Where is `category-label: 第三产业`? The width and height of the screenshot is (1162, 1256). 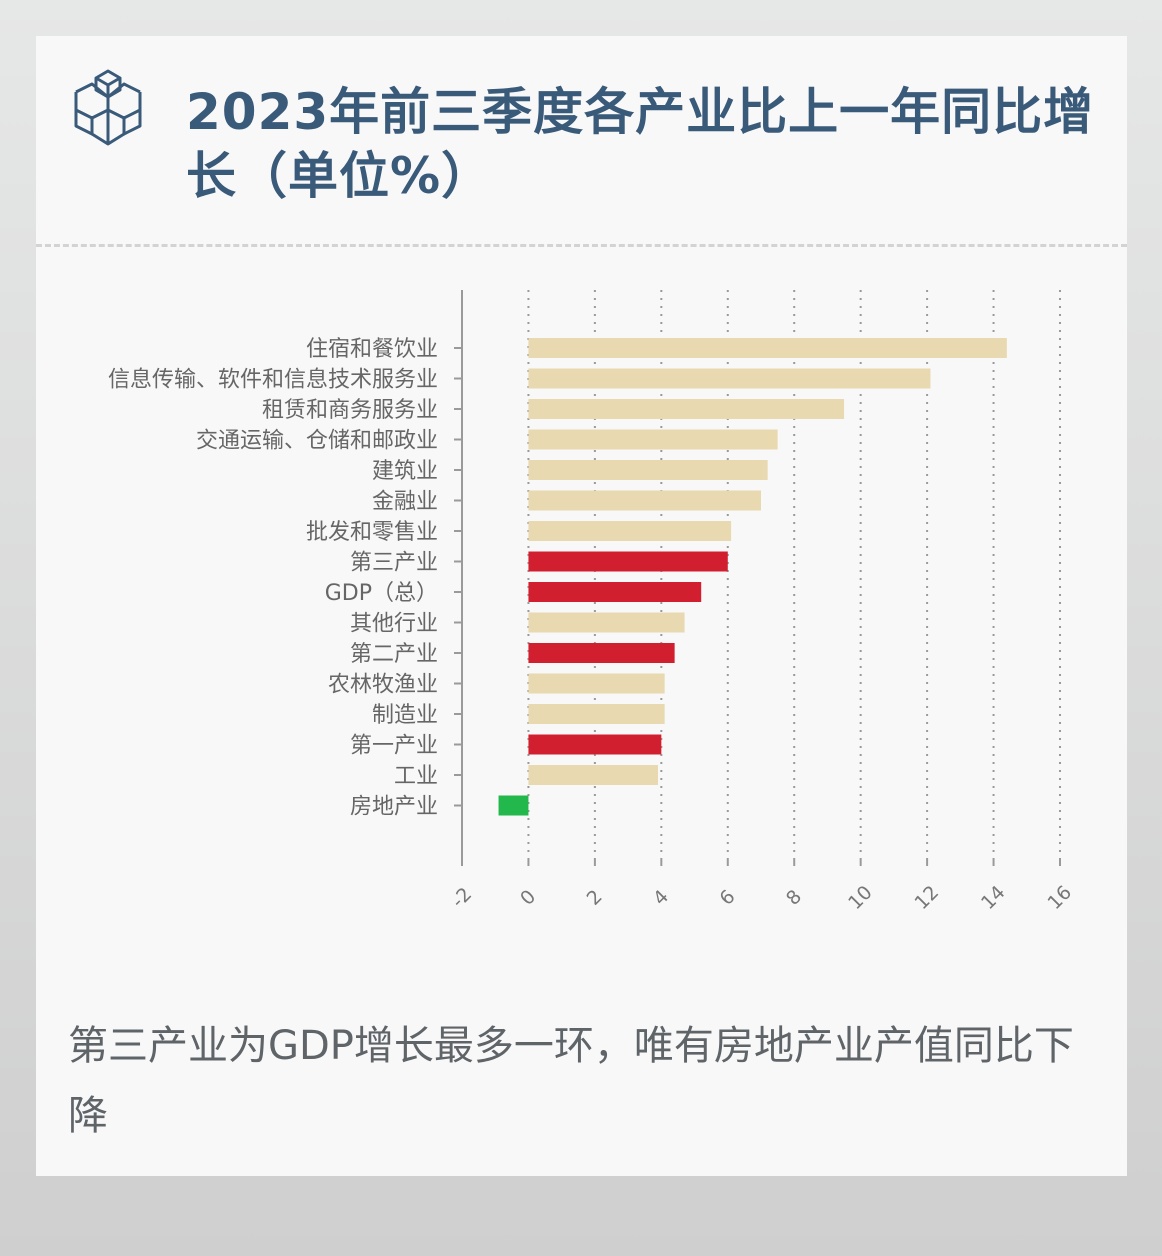
category-label: 第三产业 is located at coordinates (394, 563).